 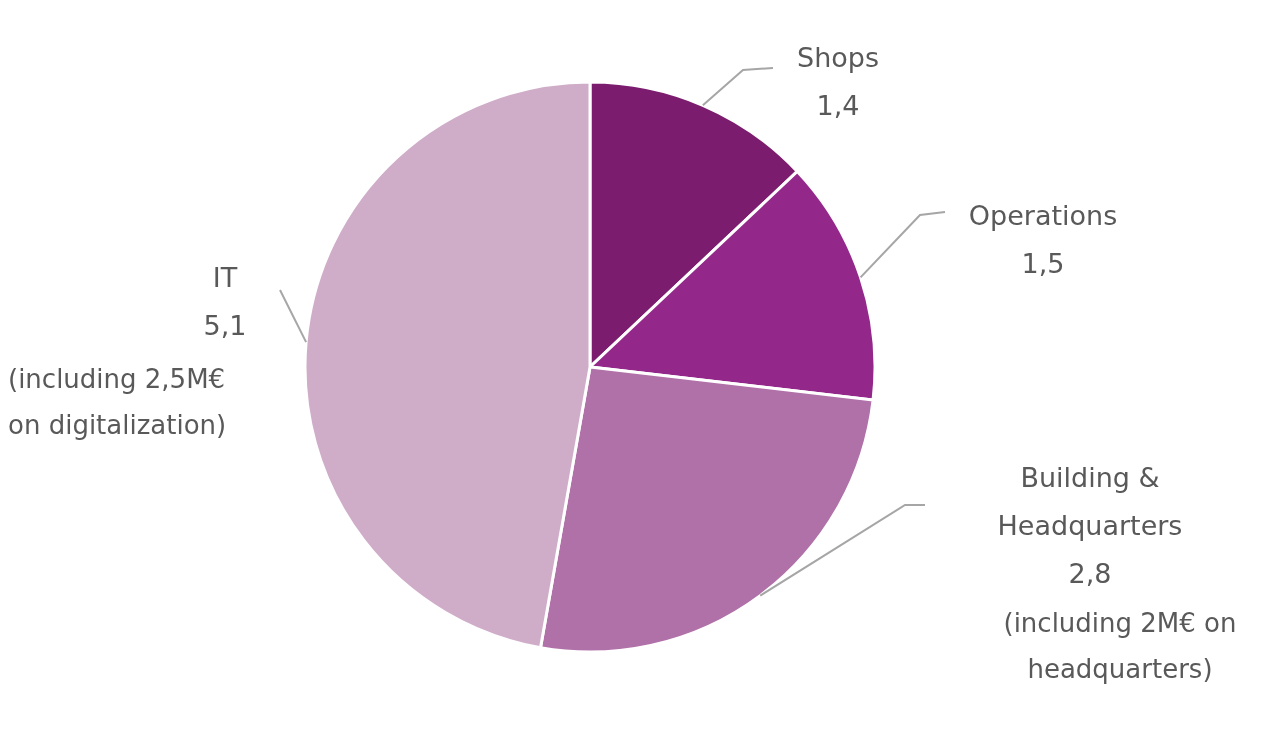 I want to click on data-label: 1,4, so click(x=838, y=105).